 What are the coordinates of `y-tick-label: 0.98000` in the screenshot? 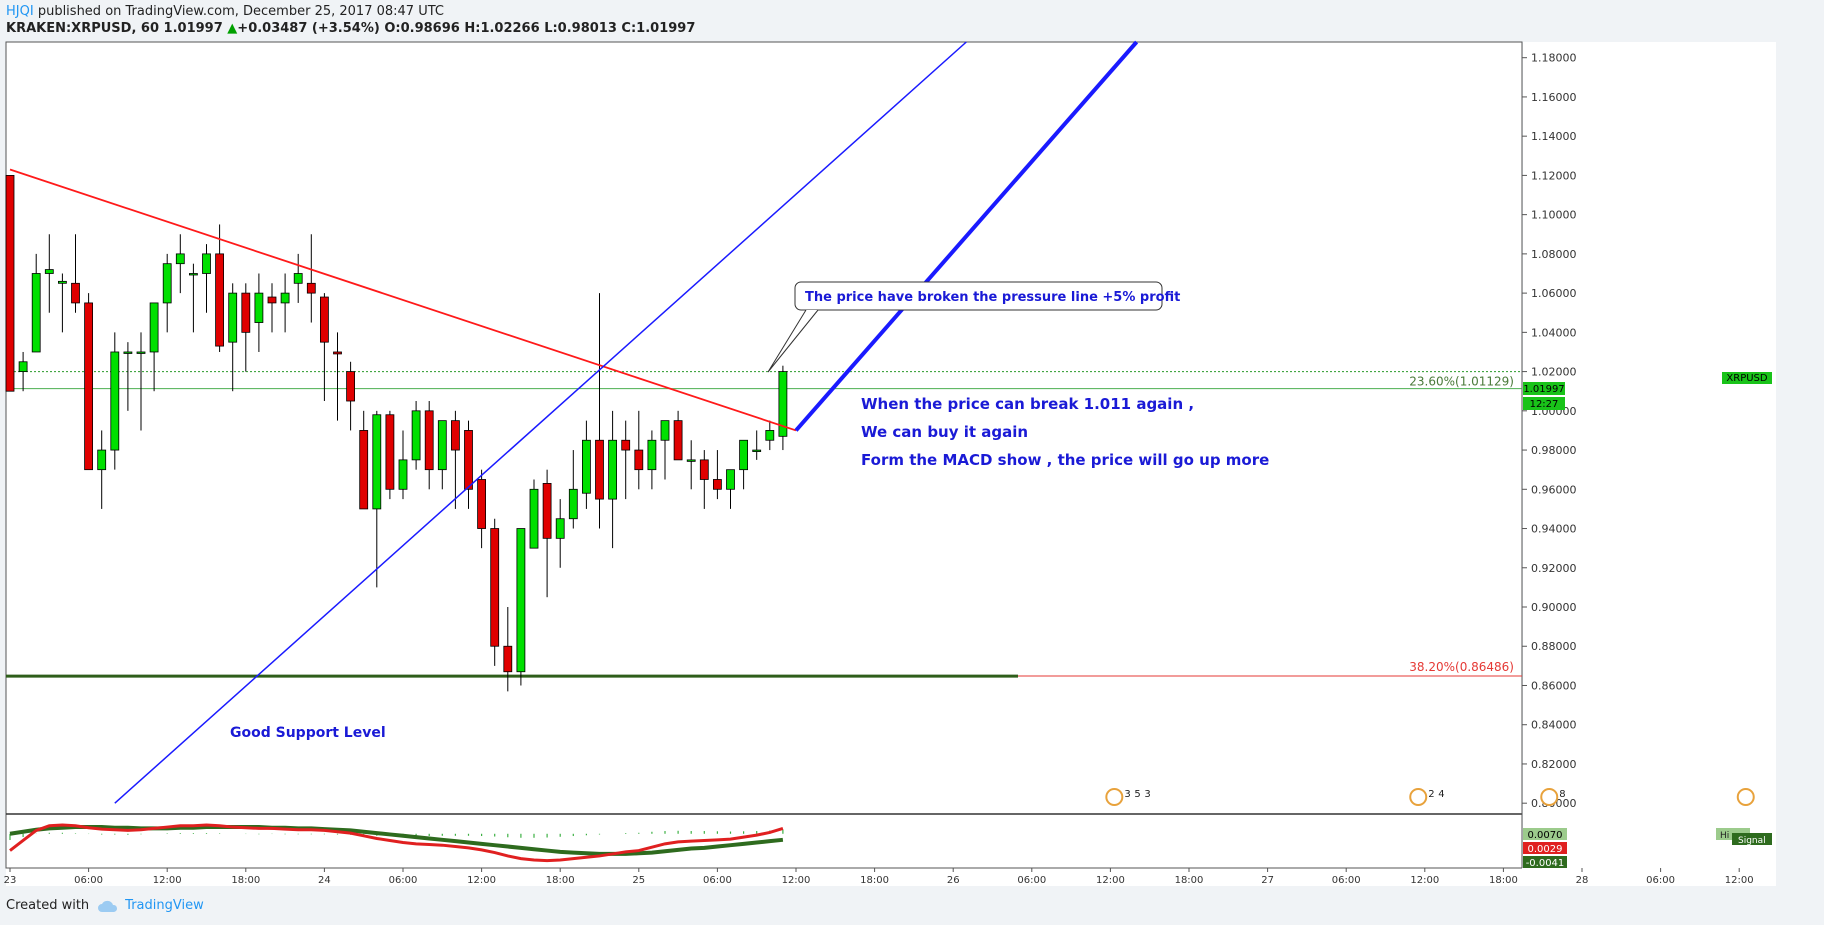 It's located at (1554, 450).